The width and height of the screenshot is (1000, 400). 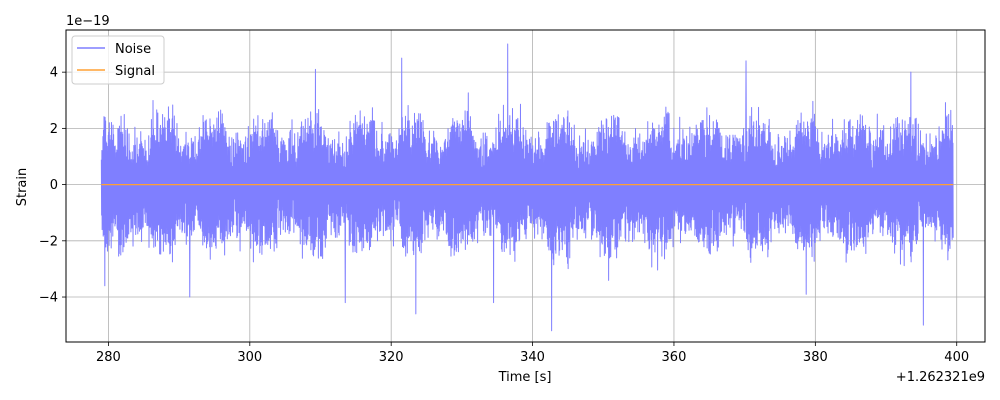 I want to click on y-axis: −4 −2 0 2 4, so click(x=52, y=186).